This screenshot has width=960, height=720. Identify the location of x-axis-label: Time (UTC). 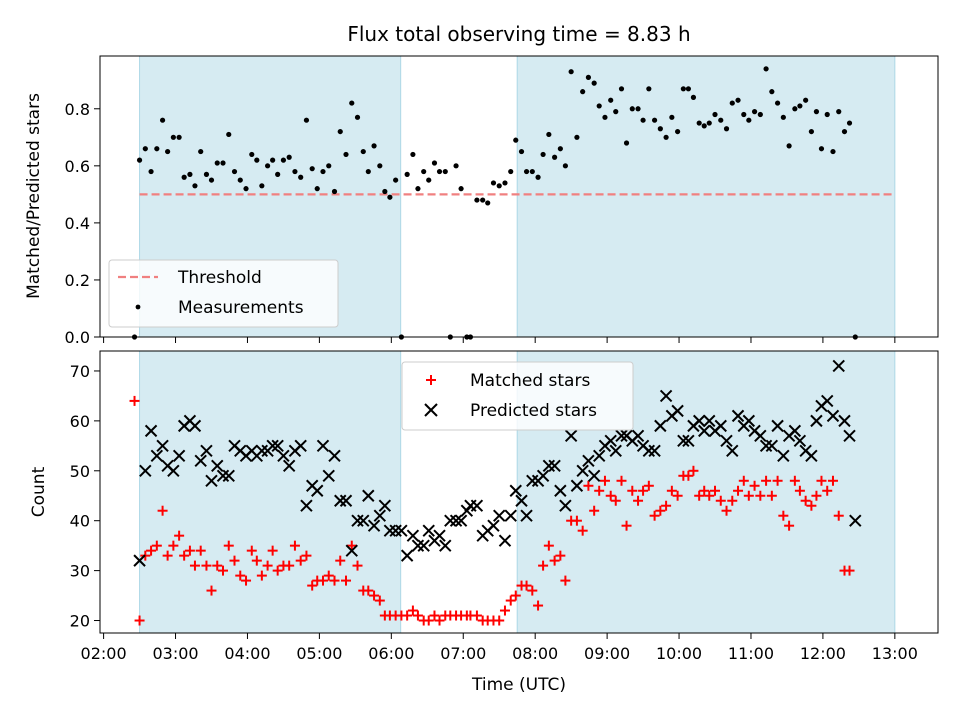
(518, 685).